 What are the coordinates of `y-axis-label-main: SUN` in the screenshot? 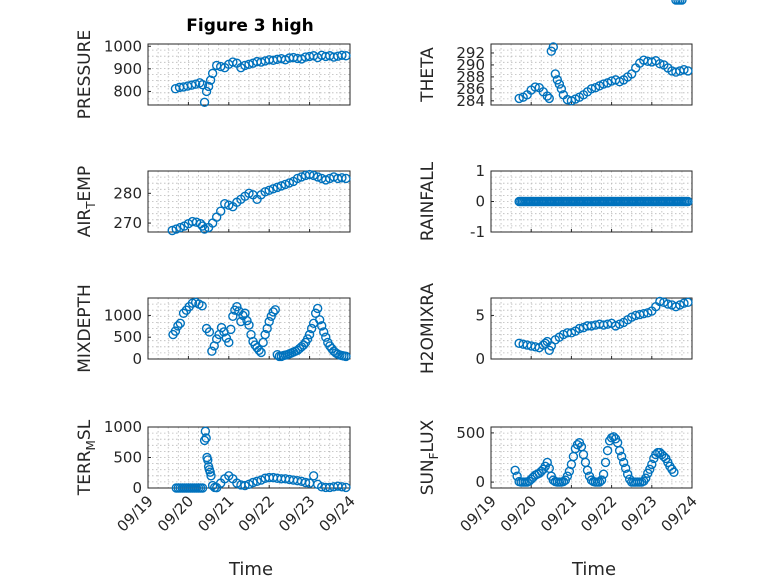 It's located at (428, 477).